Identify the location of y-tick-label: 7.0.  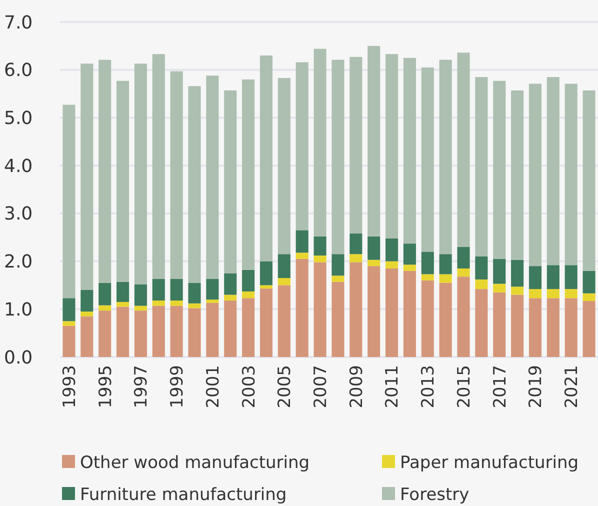
(18, 23).